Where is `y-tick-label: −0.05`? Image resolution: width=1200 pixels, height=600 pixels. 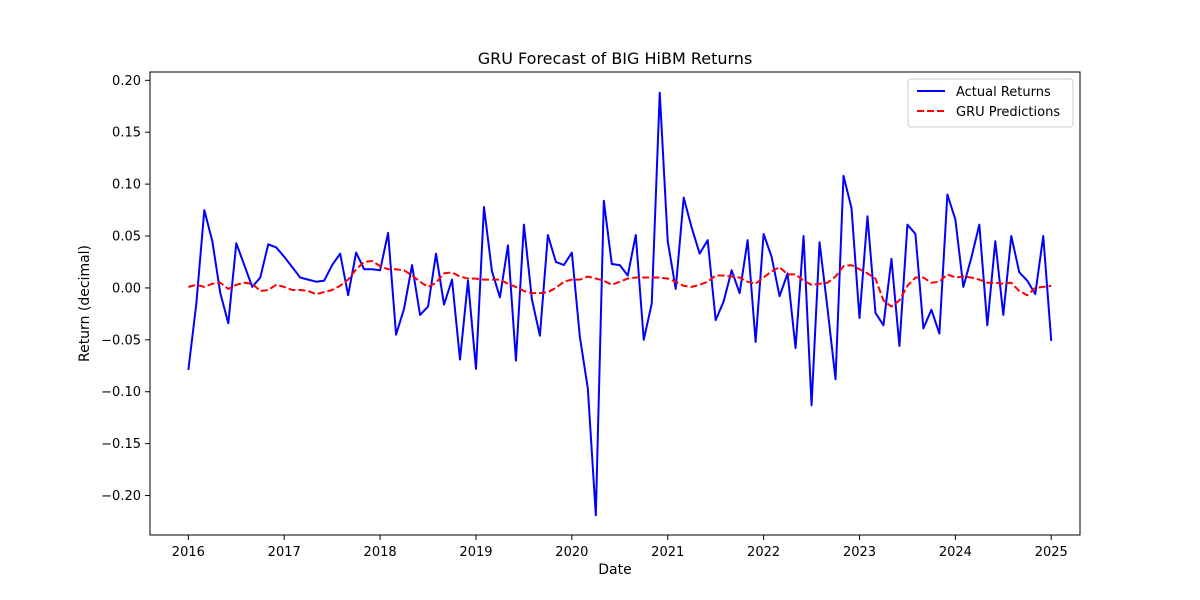 y-tick-label: −0.05 is located at coordinates (121, 340).